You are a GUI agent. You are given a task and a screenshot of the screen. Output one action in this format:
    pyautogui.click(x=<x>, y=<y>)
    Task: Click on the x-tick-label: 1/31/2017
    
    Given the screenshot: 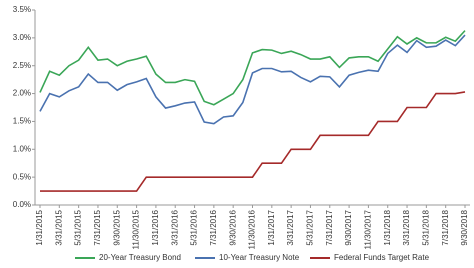 What is the action you would take?
    pyautogui.click(x=271, y=227)
    